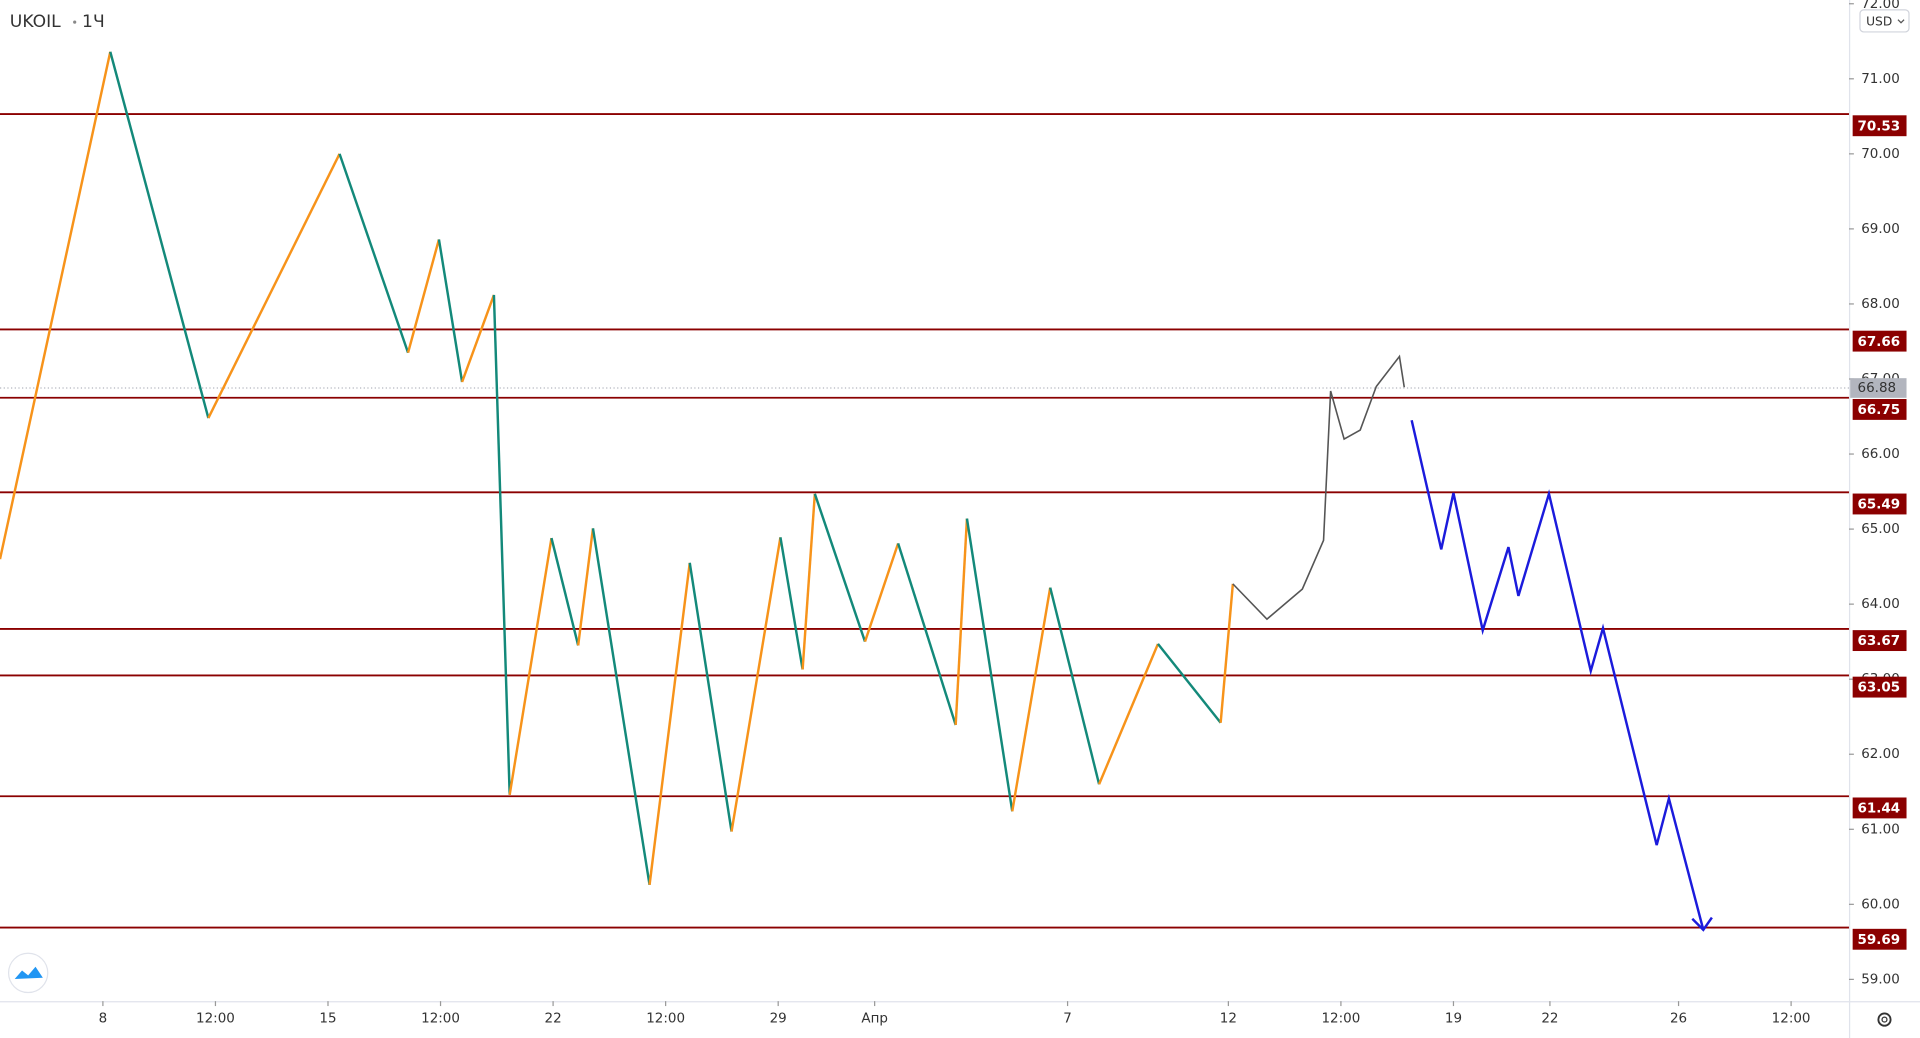 This screenshot has width=1920, height=1038. I want to click on x-tick-label: 7, so click(1067, 1018).